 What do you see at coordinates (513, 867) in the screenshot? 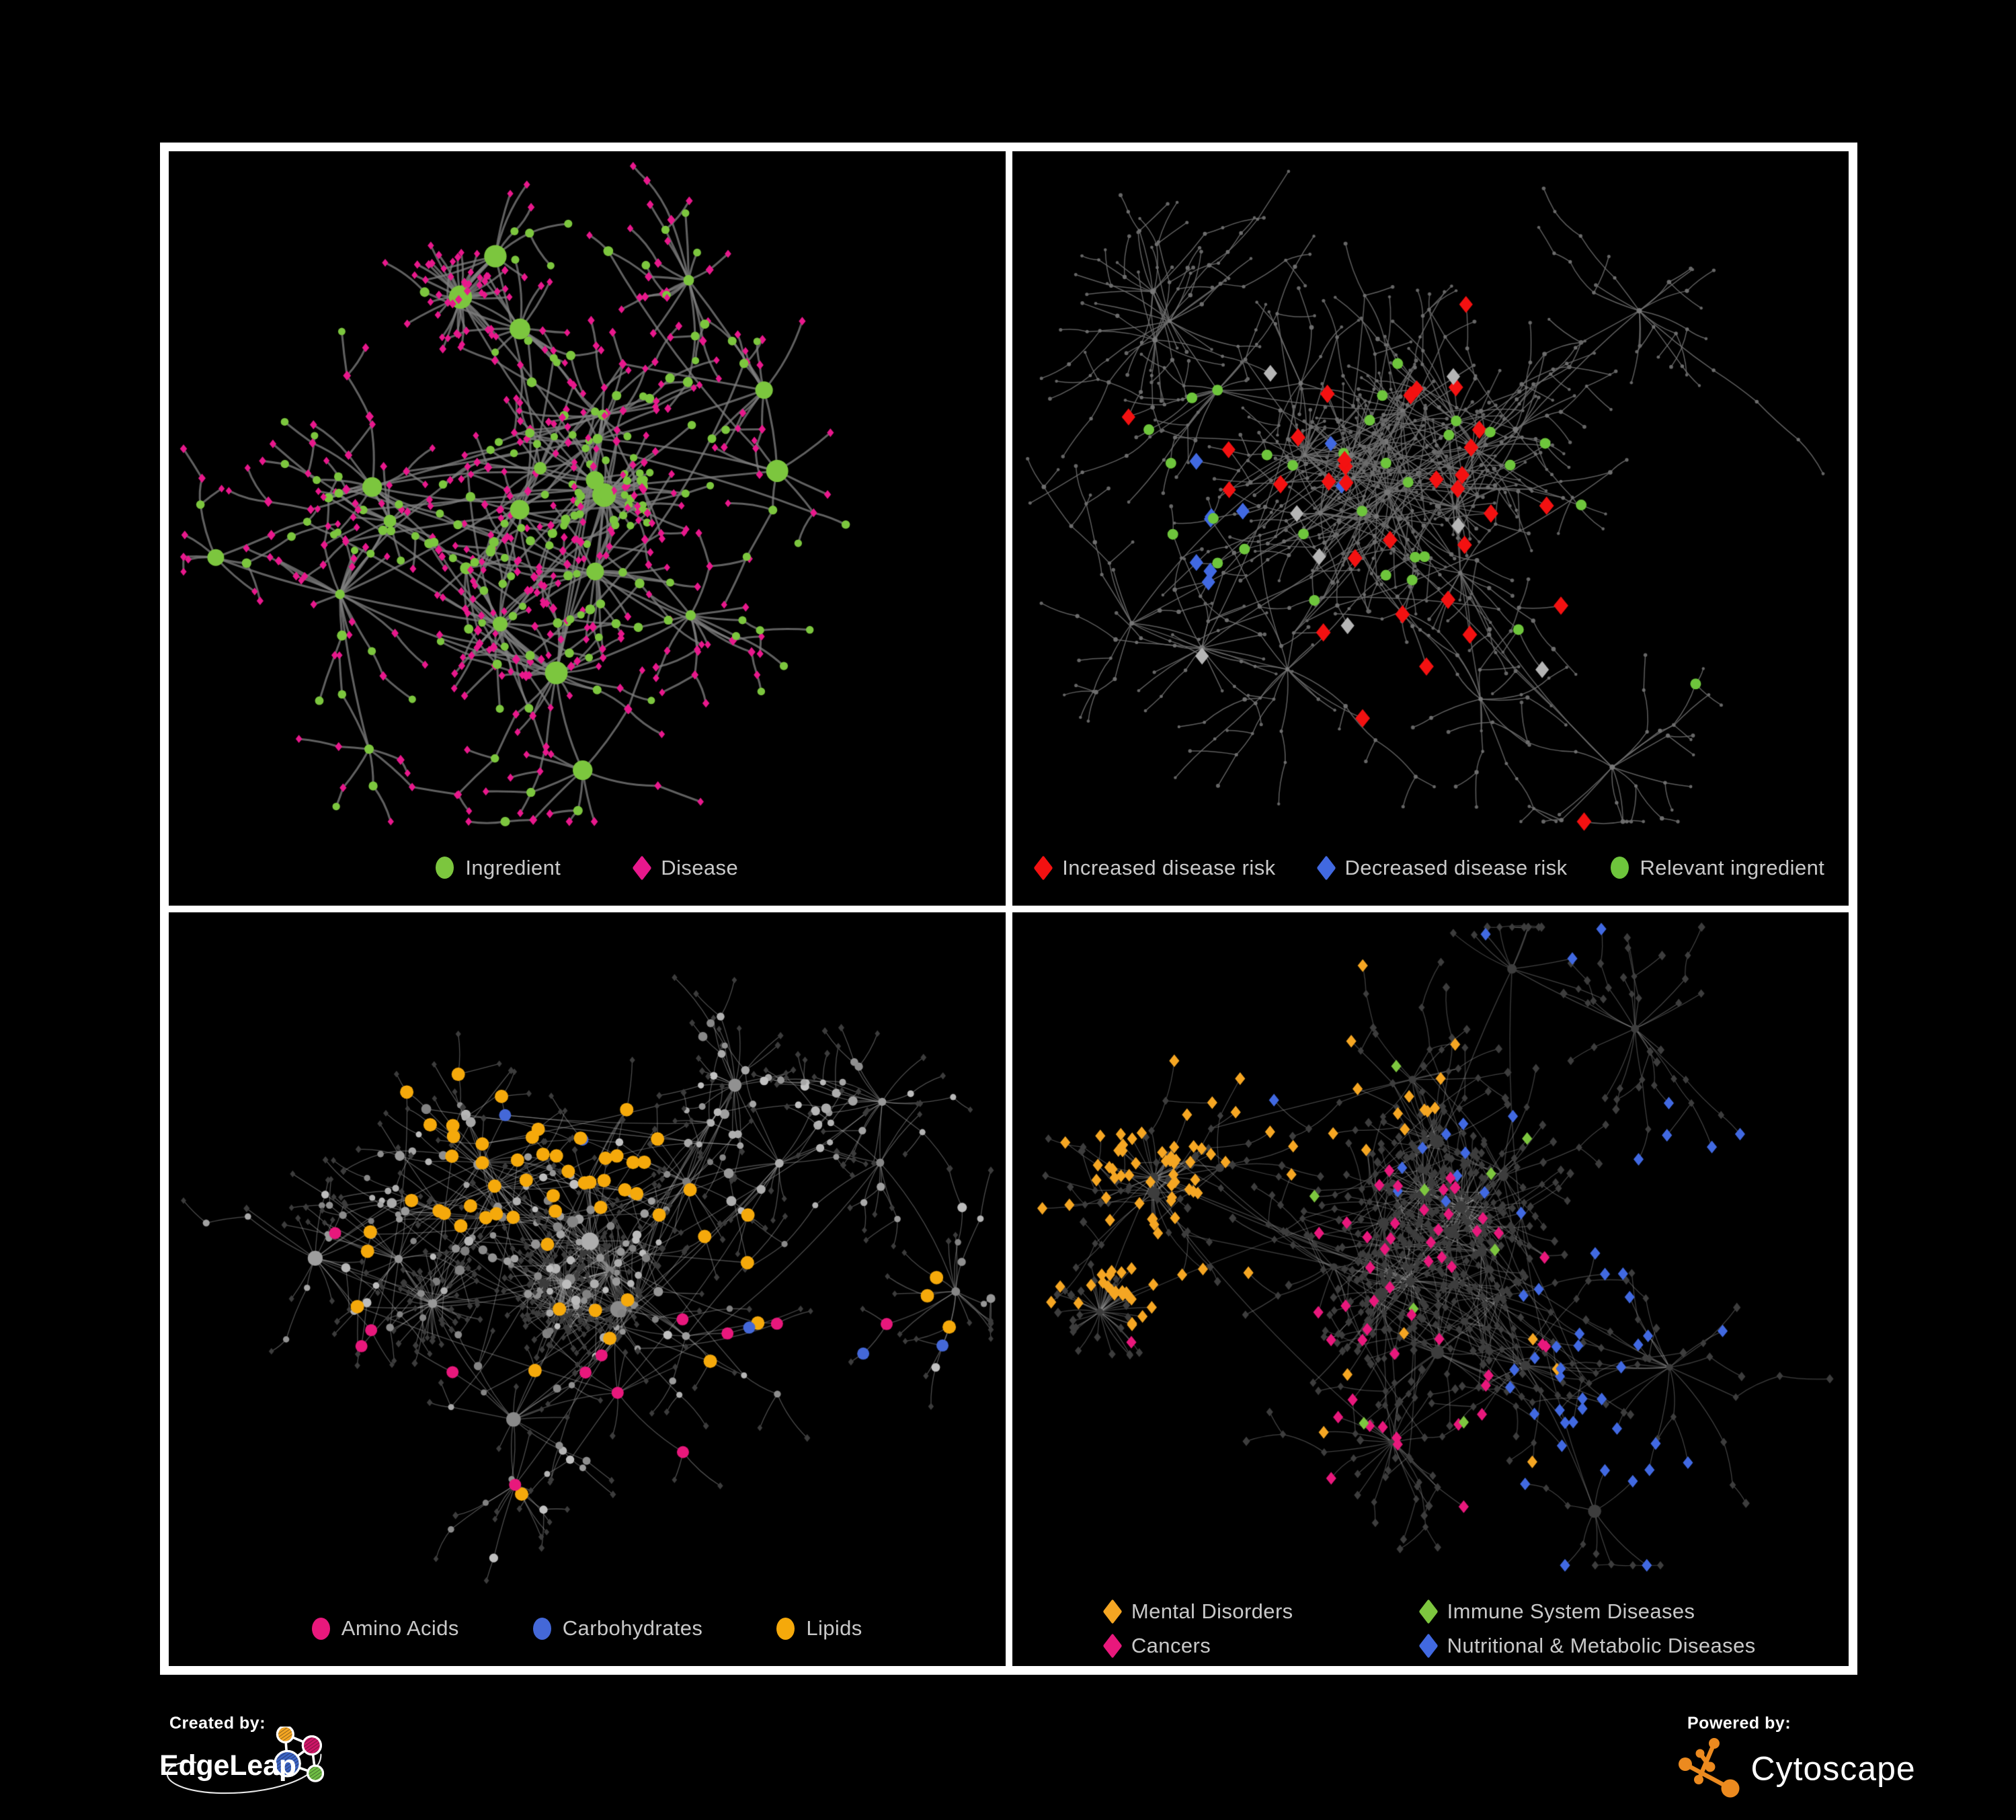
I see `legend-label: Ingredient` at bounding box center [513, 867].